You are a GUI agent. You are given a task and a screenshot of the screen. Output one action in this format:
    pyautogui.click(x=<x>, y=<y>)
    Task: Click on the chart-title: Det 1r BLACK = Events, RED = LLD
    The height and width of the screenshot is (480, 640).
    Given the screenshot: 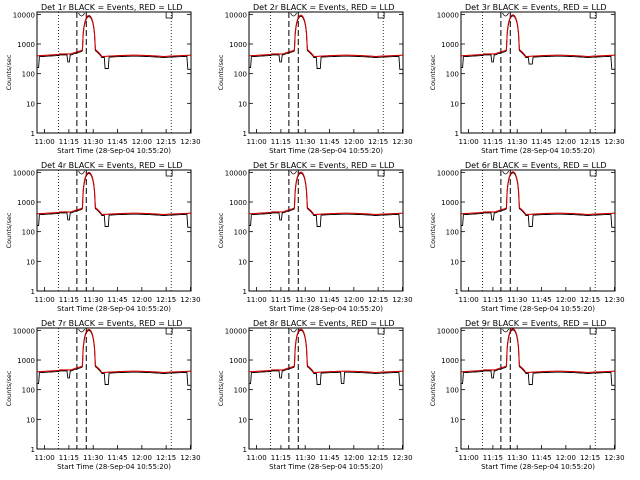 What is the action you would take?
    pyautogui.click(x=112, y=7)
    